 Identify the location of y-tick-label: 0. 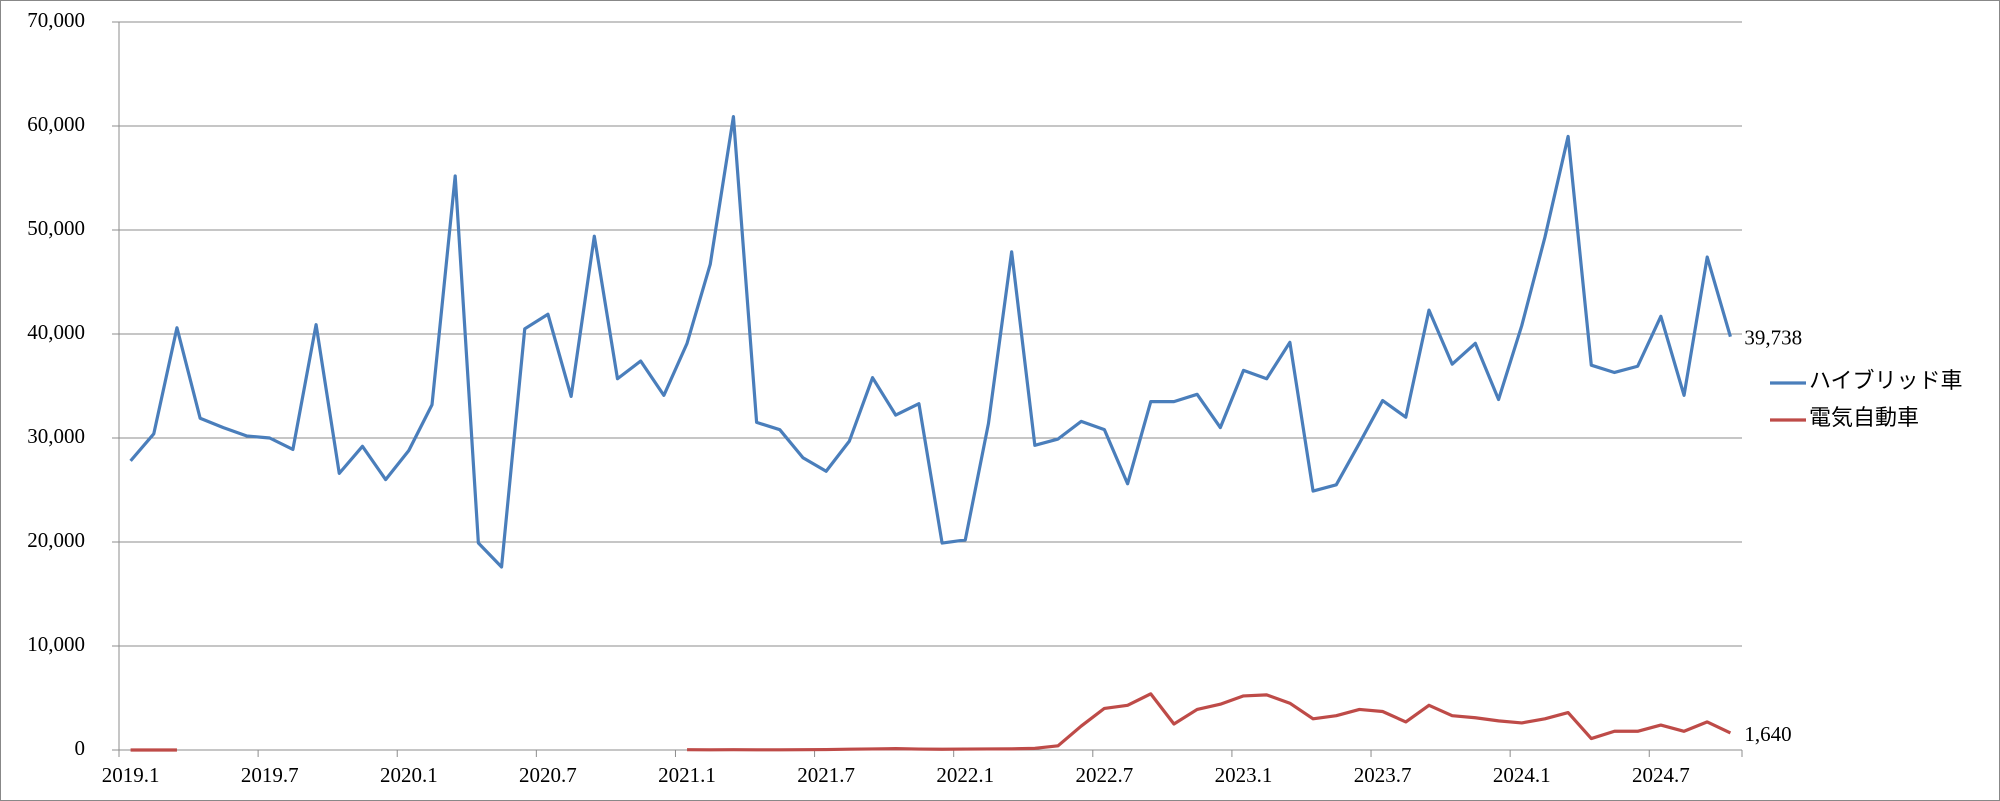
(80, 748).